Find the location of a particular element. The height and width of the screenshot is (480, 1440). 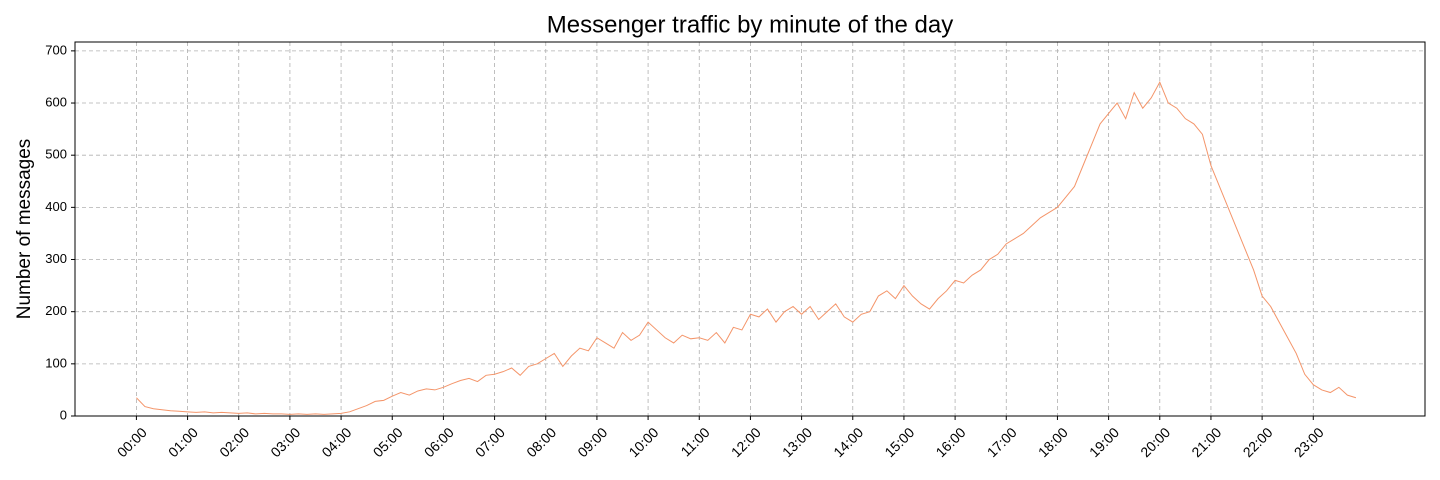

x-tick-label: 03:00 is located at coordinates (285, 442).